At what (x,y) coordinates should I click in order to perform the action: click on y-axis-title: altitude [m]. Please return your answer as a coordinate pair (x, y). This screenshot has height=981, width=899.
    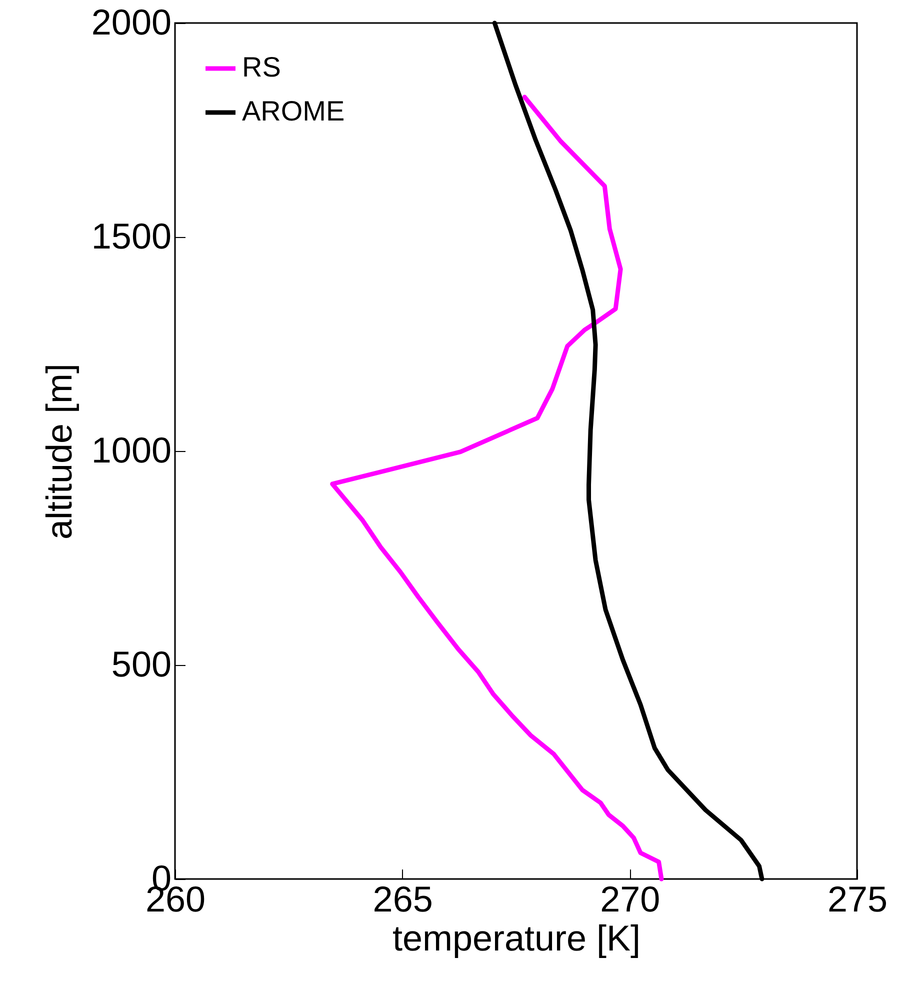
    Looking at the image, I should click on (59, 451).